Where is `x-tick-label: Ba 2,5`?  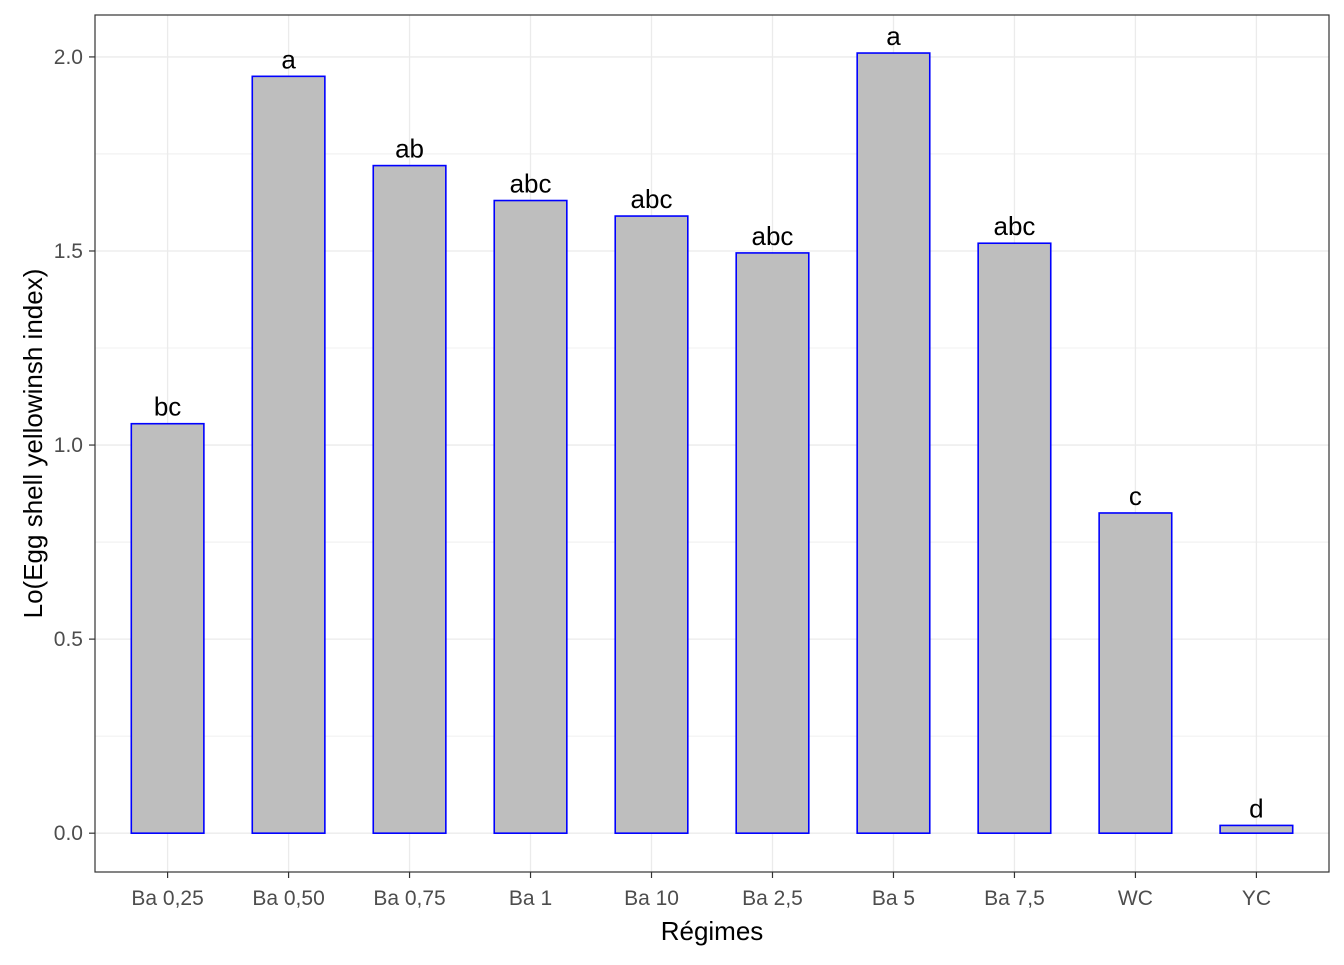 x-tick-label: Ba 2,5 is located at coordinates (772, 898).